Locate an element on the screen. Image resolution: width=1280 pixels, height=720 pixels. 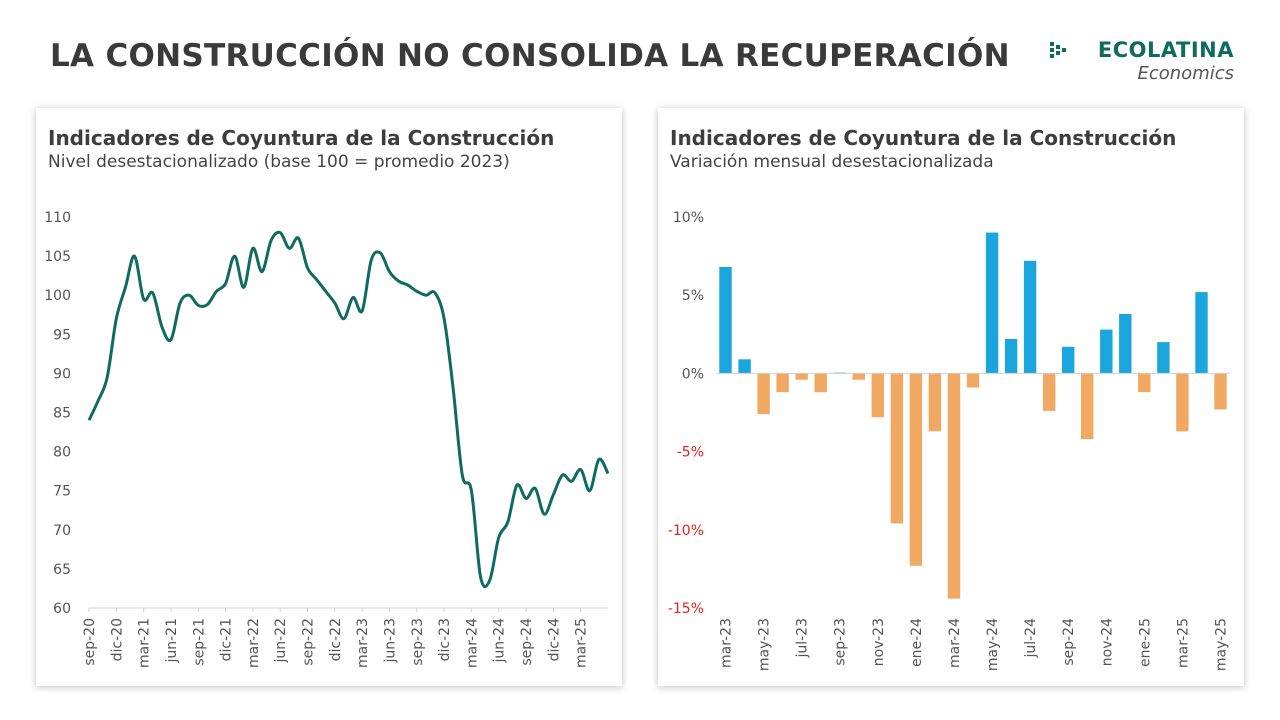
x-tick-label: sep-22 is located at coordinates (309, 642).